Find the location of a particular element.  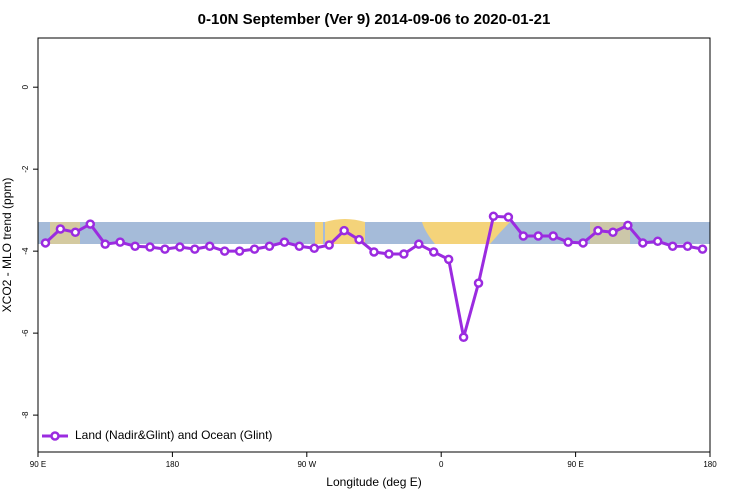

x-axis-label: Longitude (deg E) is located at coordinates (373, 482).